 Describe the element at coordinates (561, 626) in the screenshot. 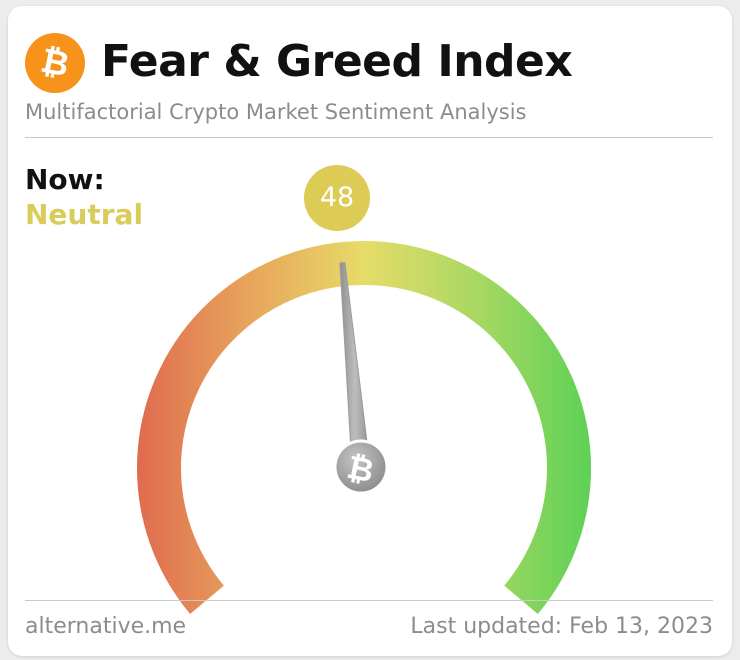

I see `last-updated: Last updated: Feb 13, 2023` at that location.